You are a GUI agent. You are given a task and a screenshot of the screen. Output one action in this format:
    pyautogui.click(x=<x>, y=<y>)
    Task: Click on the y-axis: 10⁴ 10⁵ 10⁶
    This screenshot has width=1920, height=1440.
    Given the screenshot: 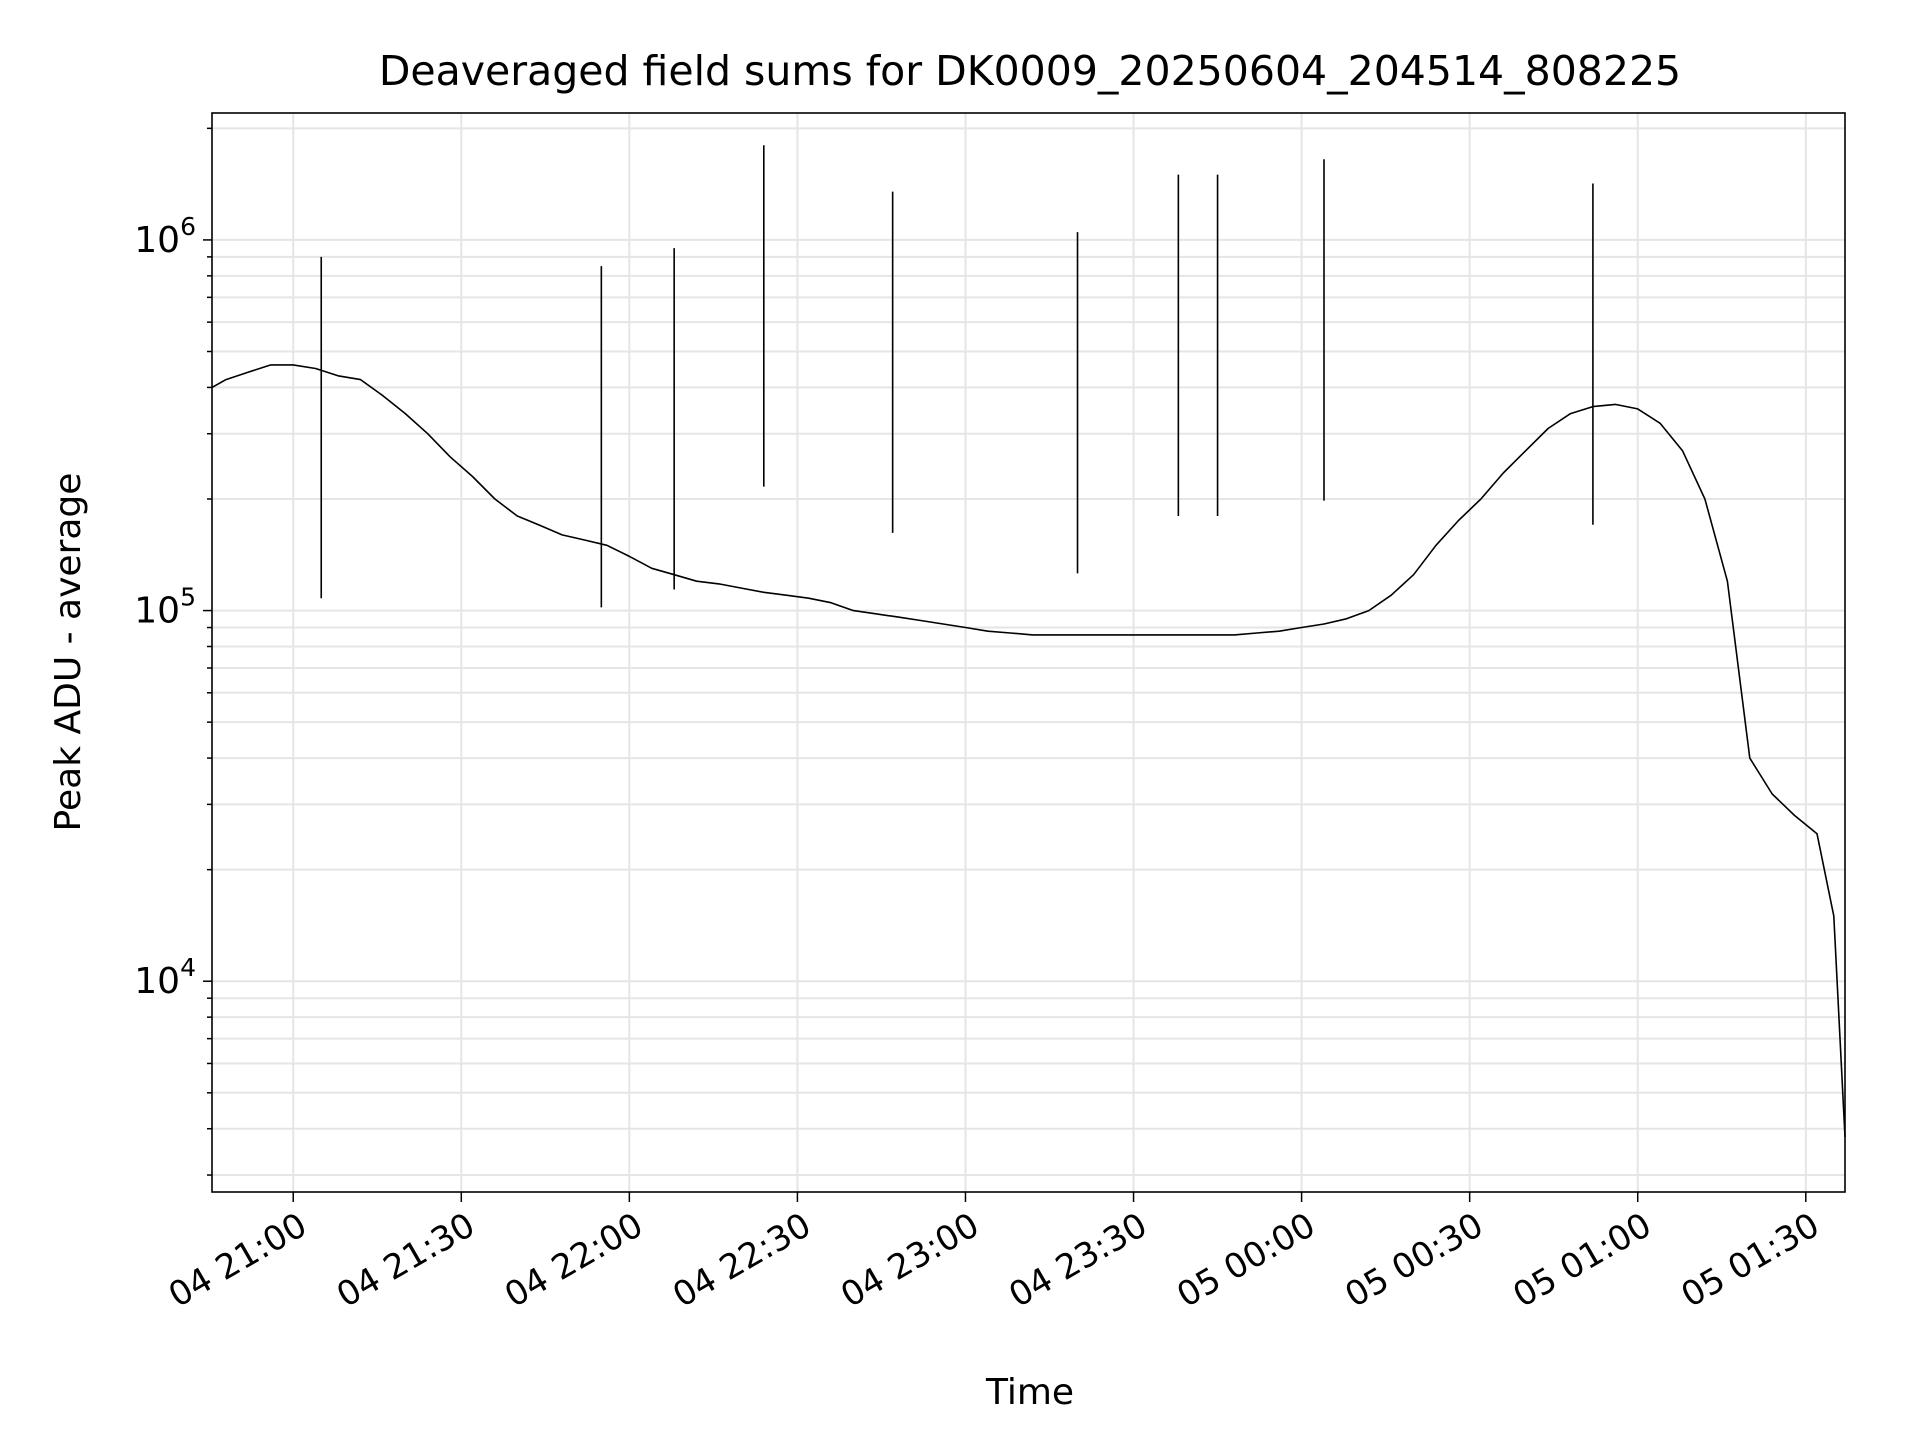 What is the action you would take?
    pyautogui.click(x=173, y=651)
    